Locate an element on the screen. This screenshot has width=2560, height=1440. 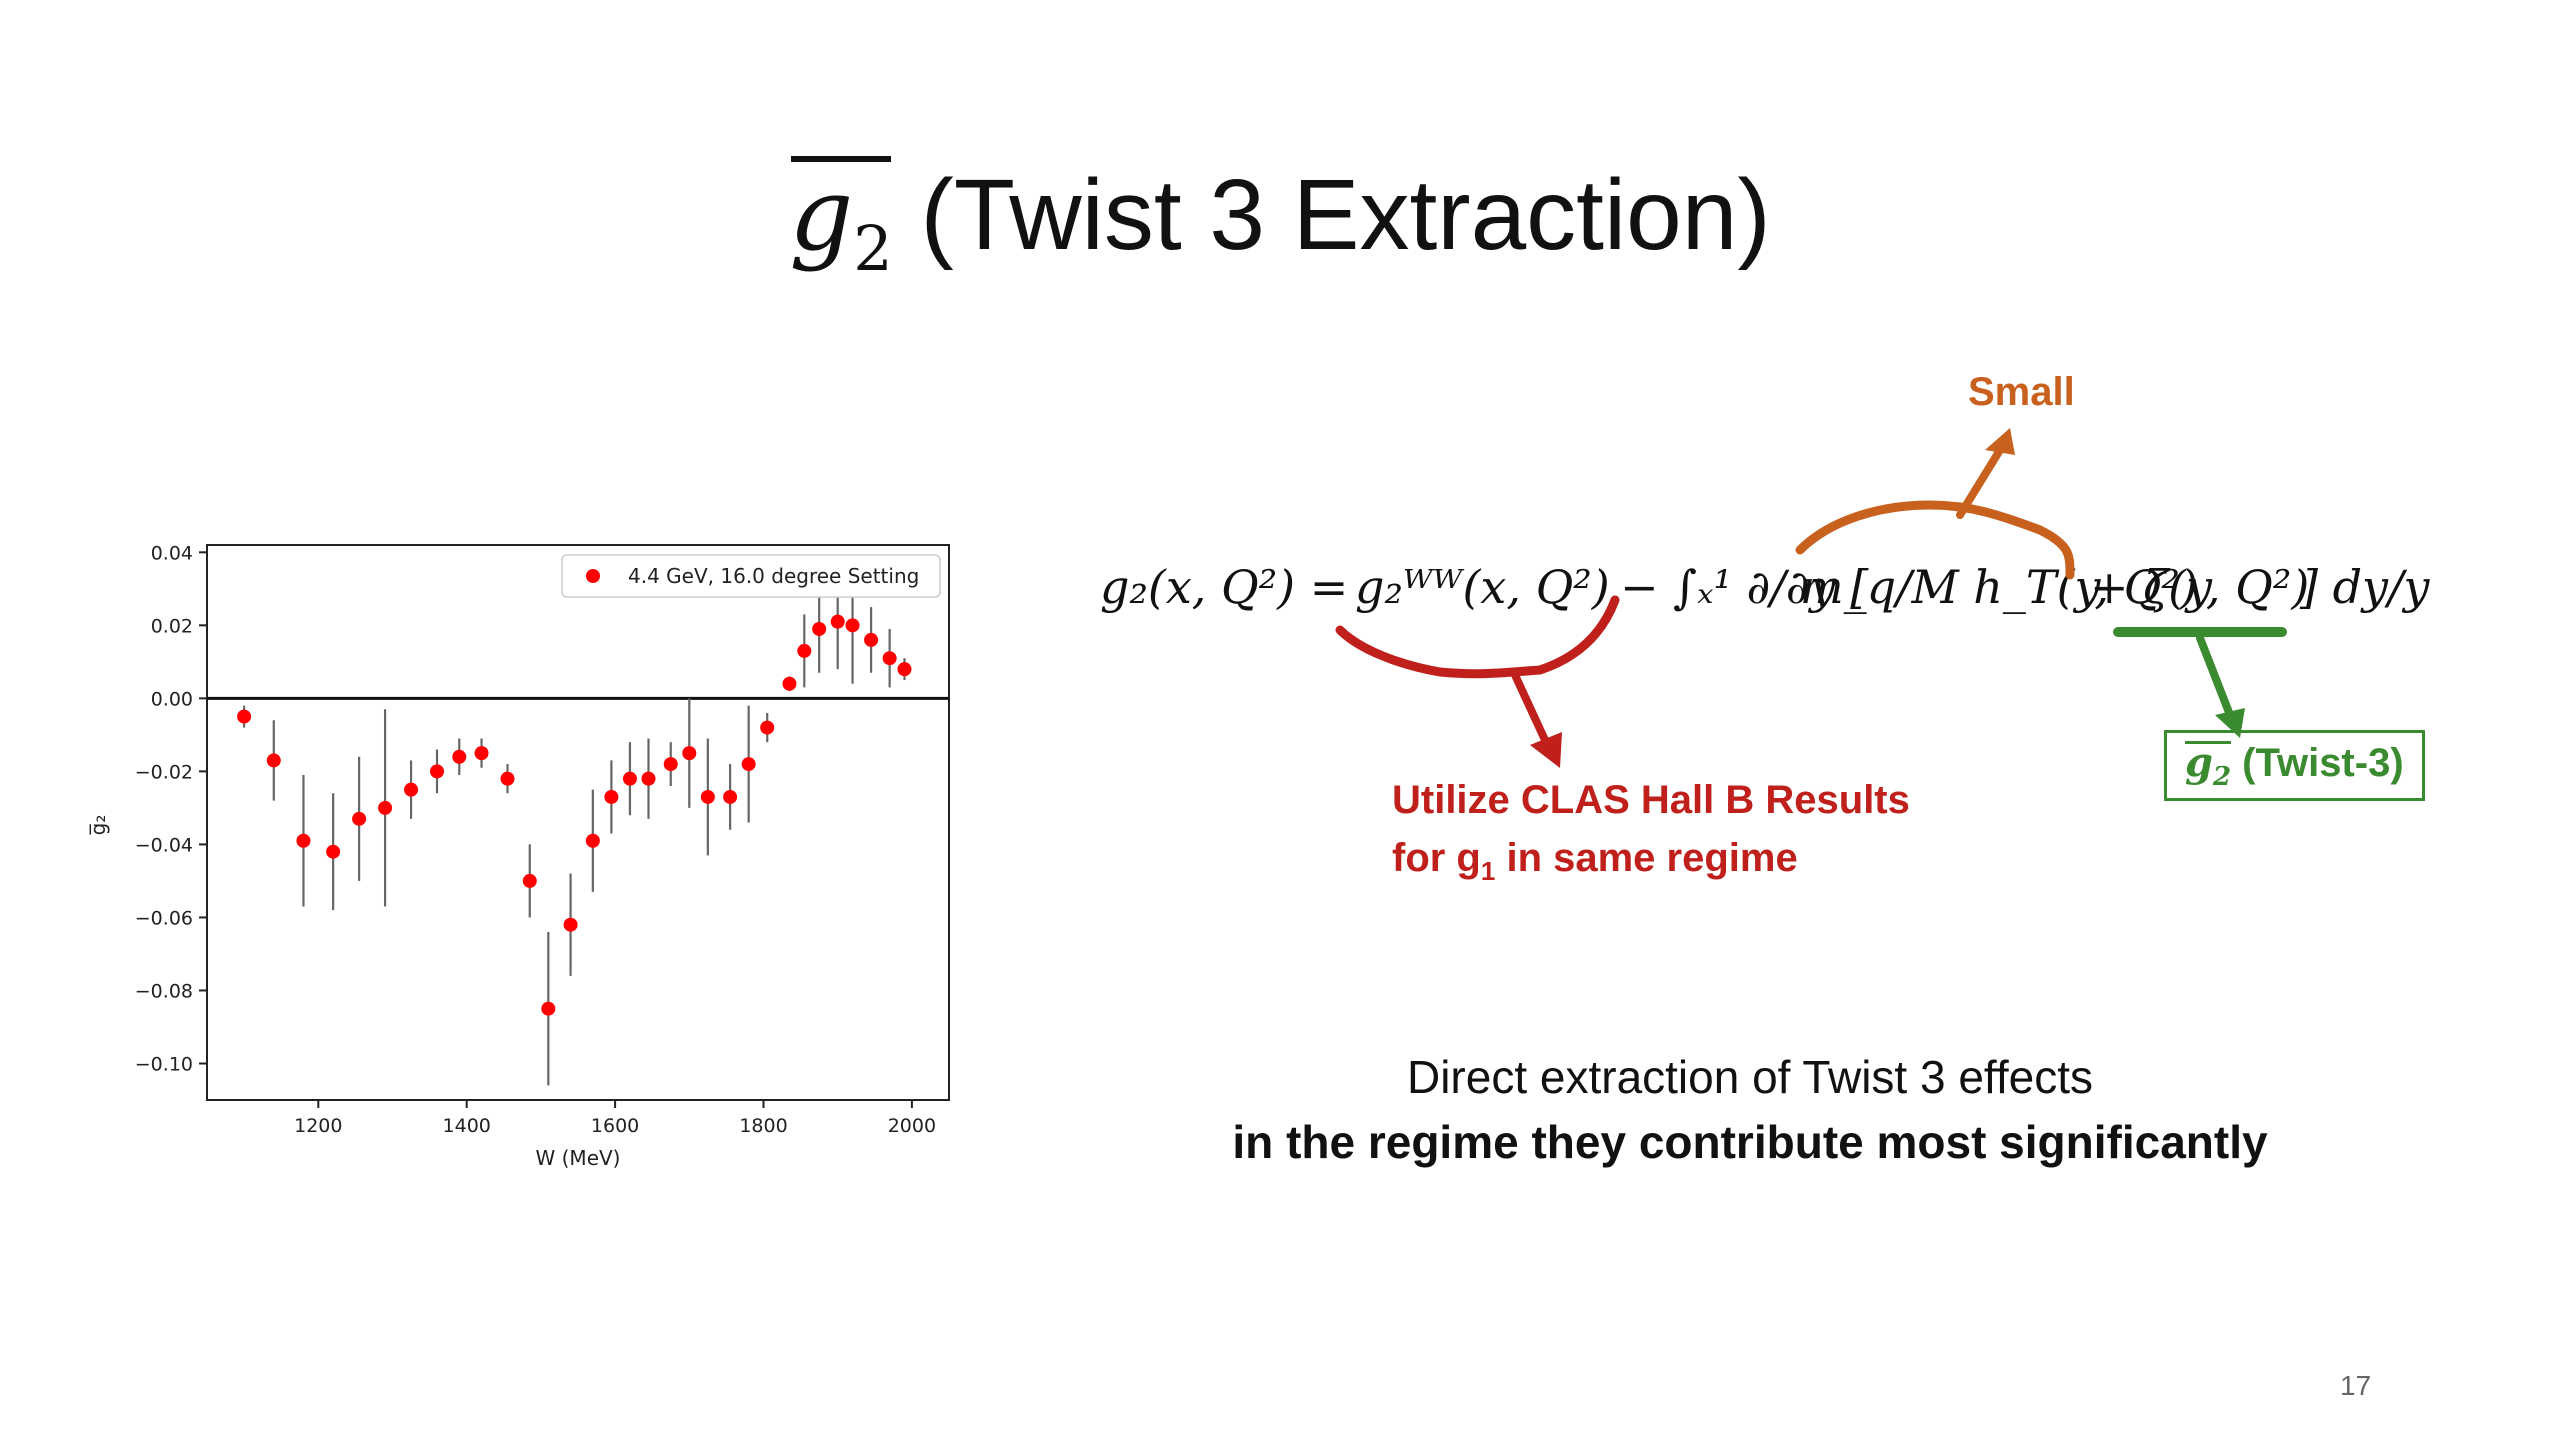
y-tick-label: 0.00 is located at coordinates (172, 699).